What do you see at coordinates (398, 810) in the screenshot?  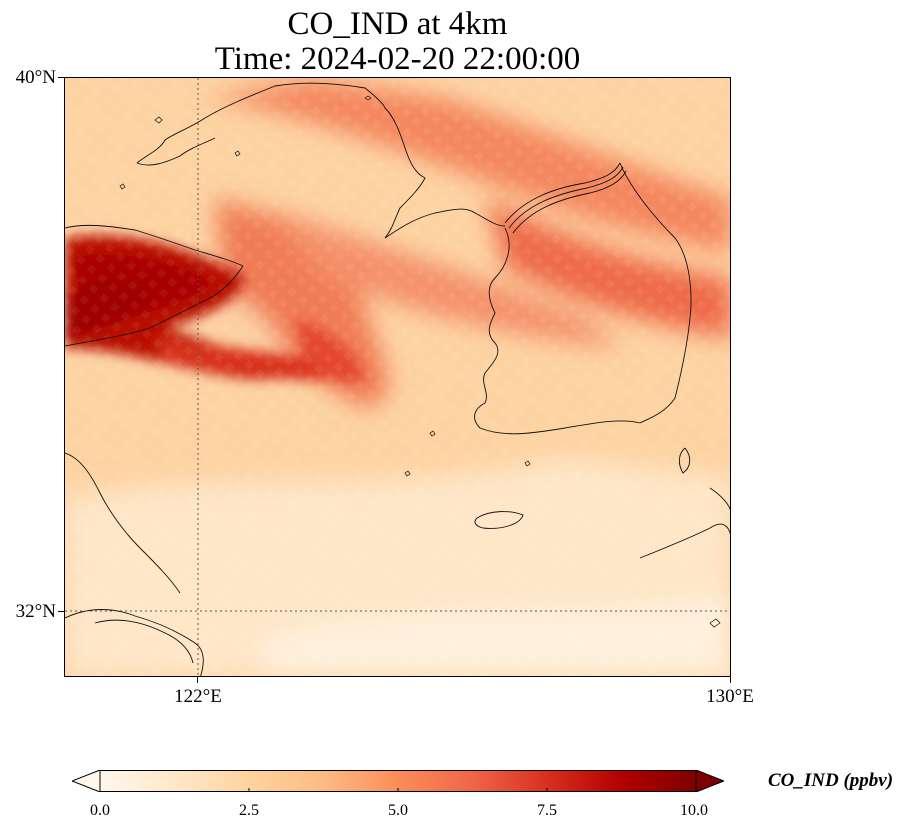 I see `colorbar-tick-label: 5.0` at bounding box center [398, 810].